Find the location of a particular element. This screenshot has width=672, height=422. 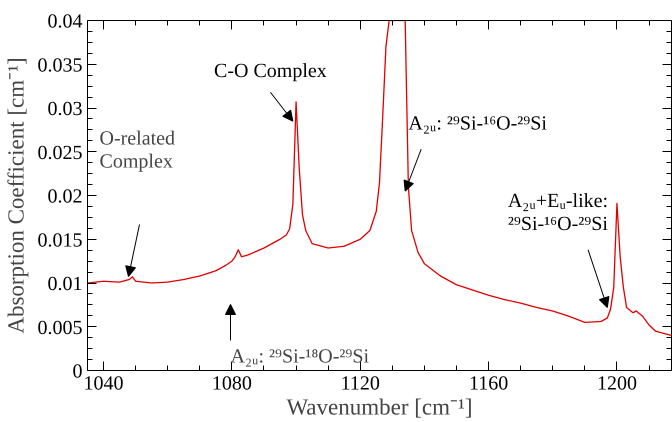

y-tick-label: 0.005 is located at coordinates (60, 327).